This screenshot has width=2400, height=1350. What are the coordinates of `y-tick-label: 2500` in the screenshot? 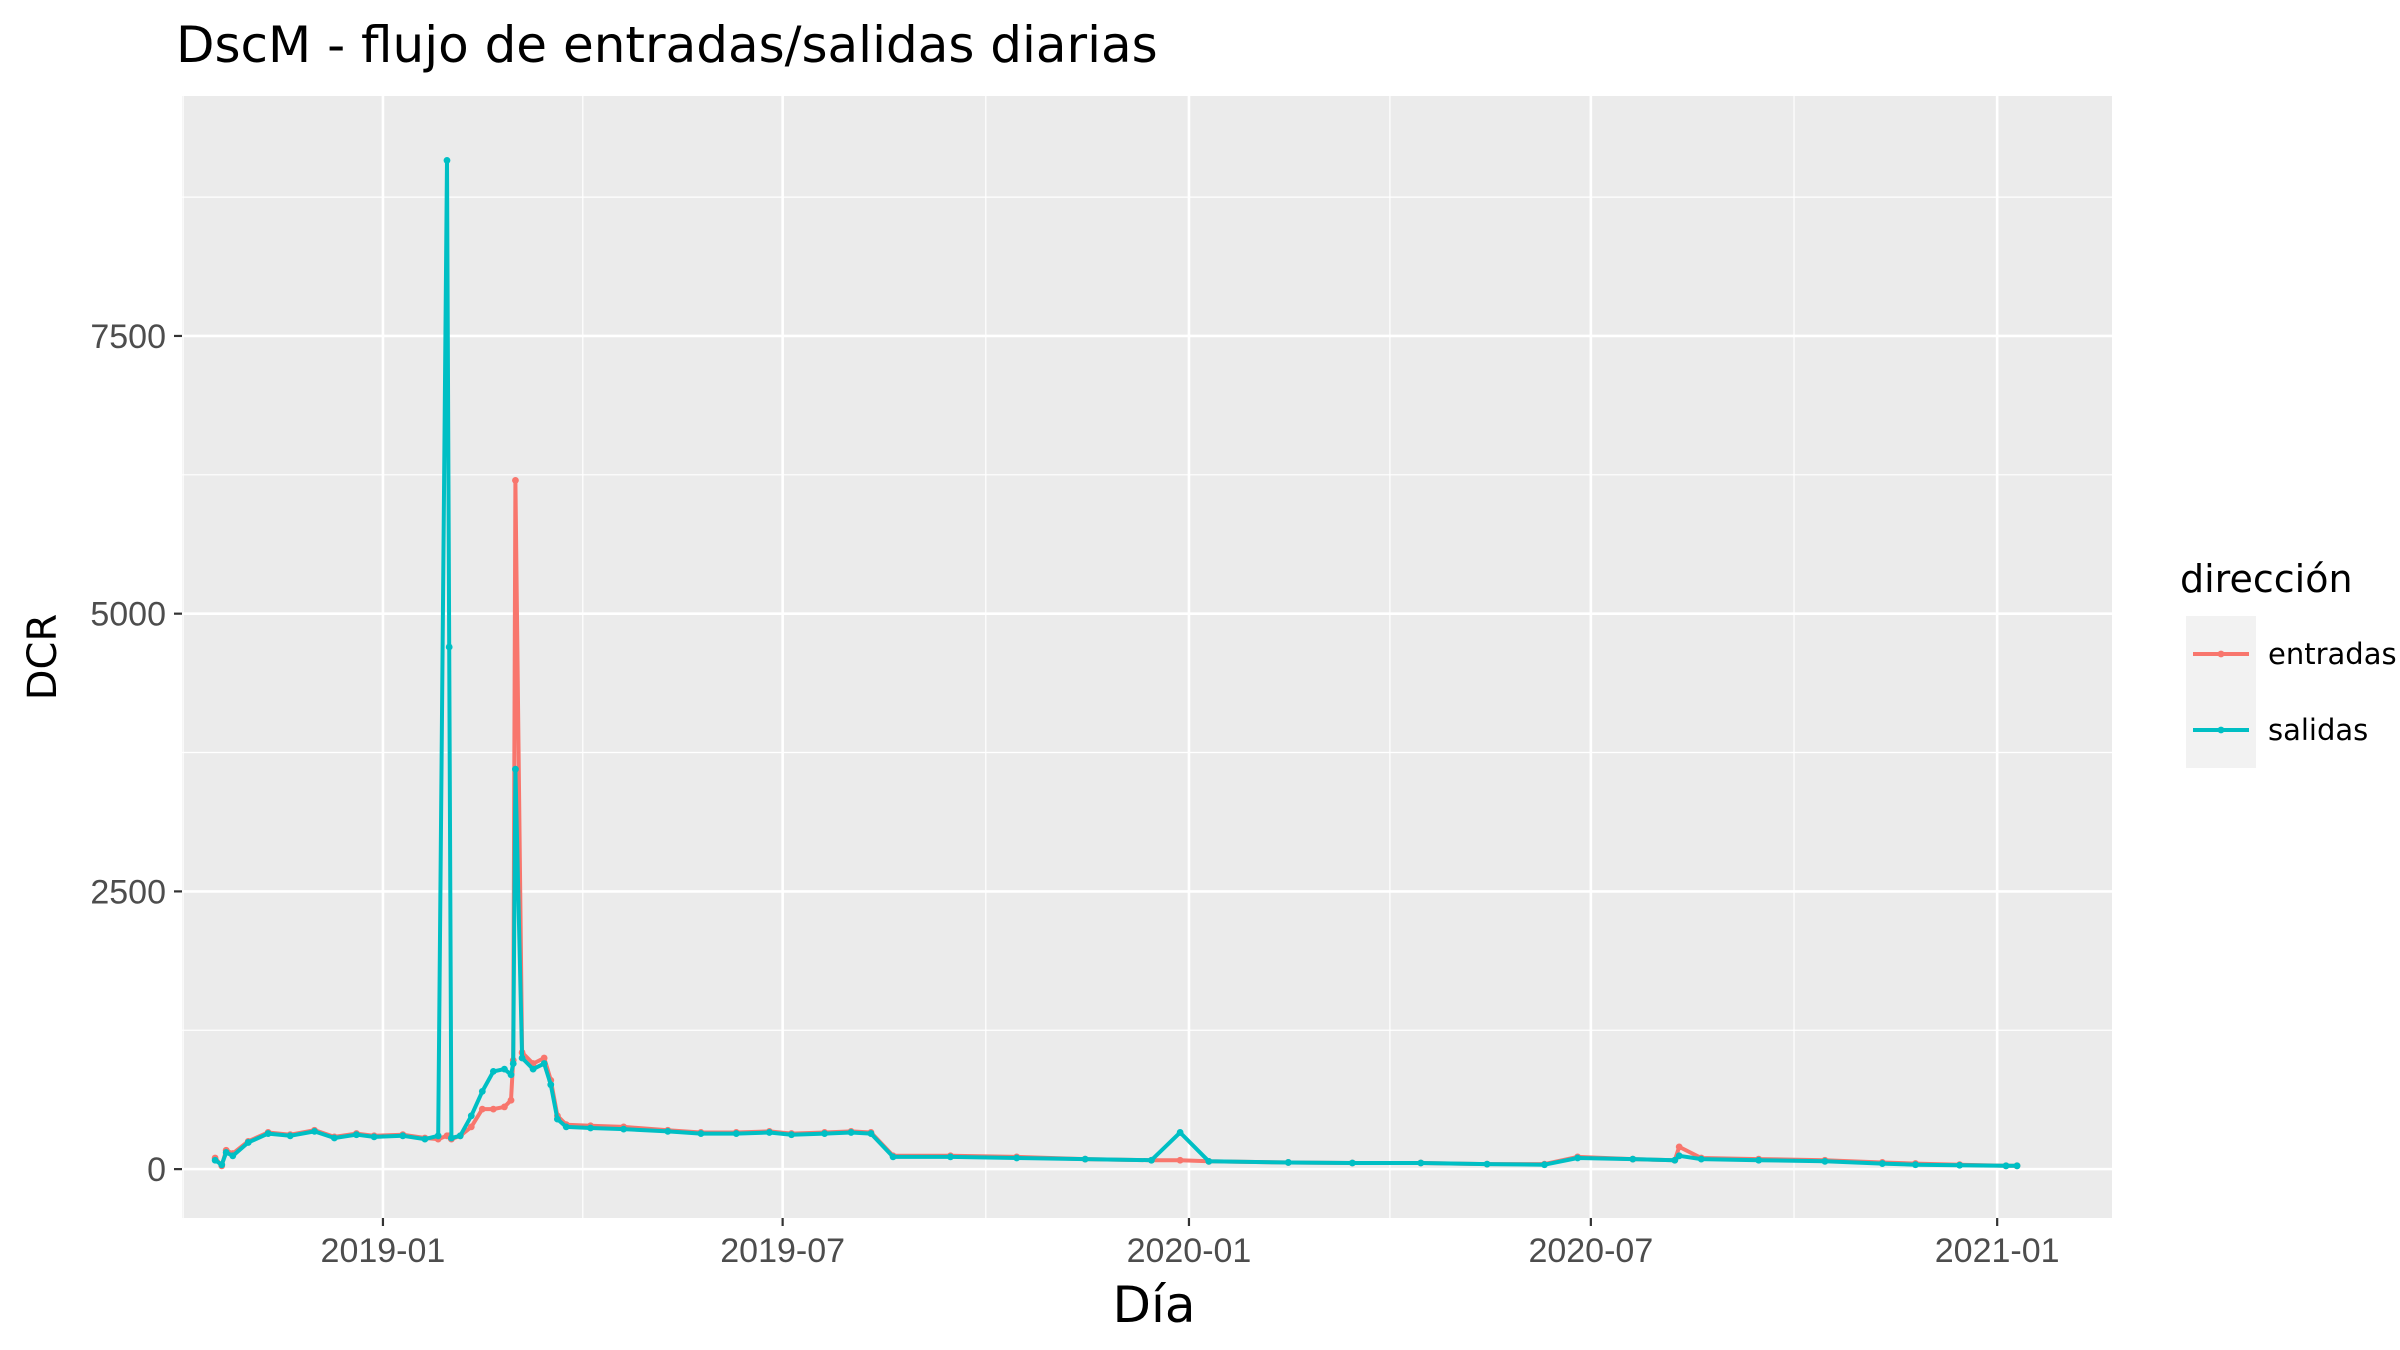 It's located at (128, 892).